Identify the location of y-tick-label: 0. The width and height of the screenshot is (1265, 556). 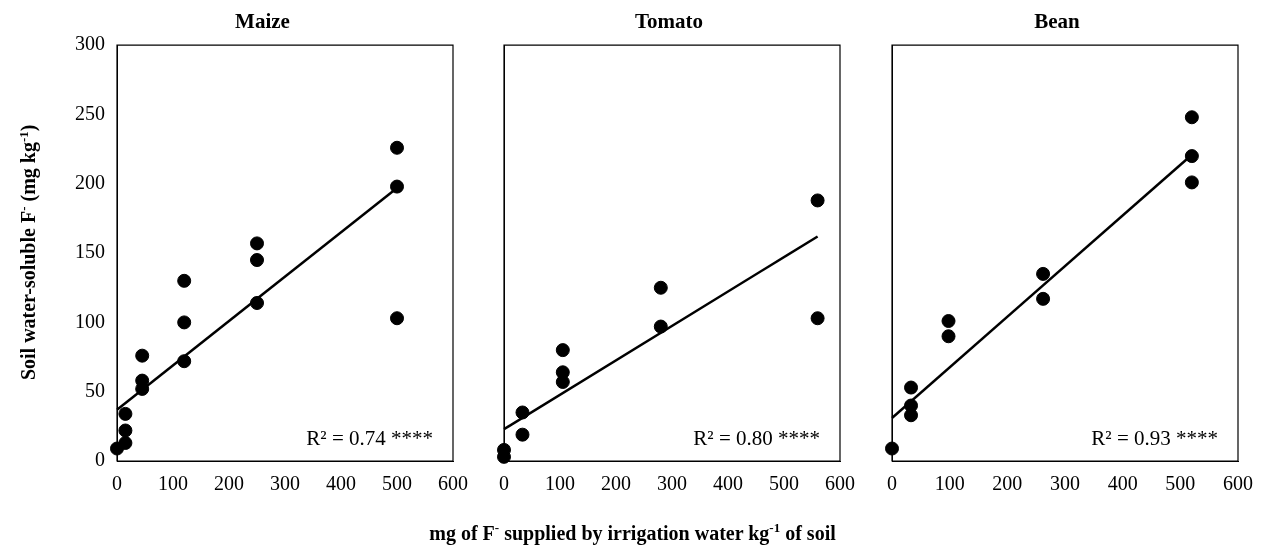
(100, 459).